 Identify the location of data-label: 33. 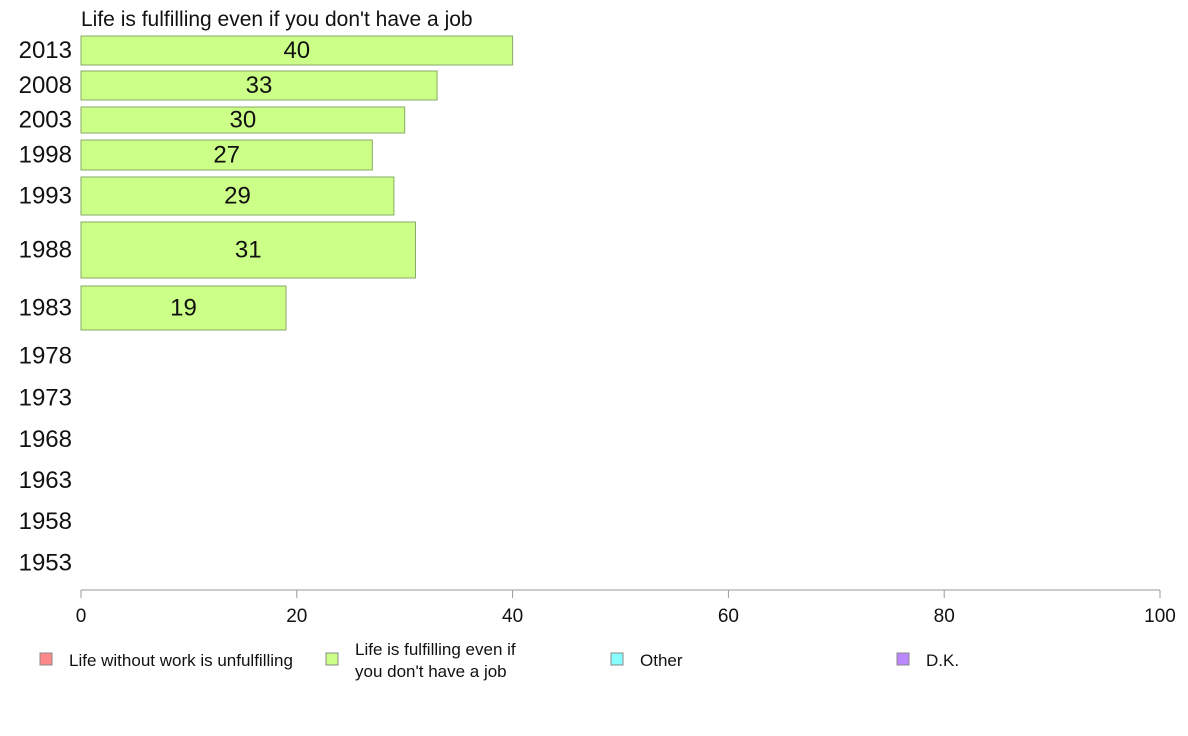
(259, 85).